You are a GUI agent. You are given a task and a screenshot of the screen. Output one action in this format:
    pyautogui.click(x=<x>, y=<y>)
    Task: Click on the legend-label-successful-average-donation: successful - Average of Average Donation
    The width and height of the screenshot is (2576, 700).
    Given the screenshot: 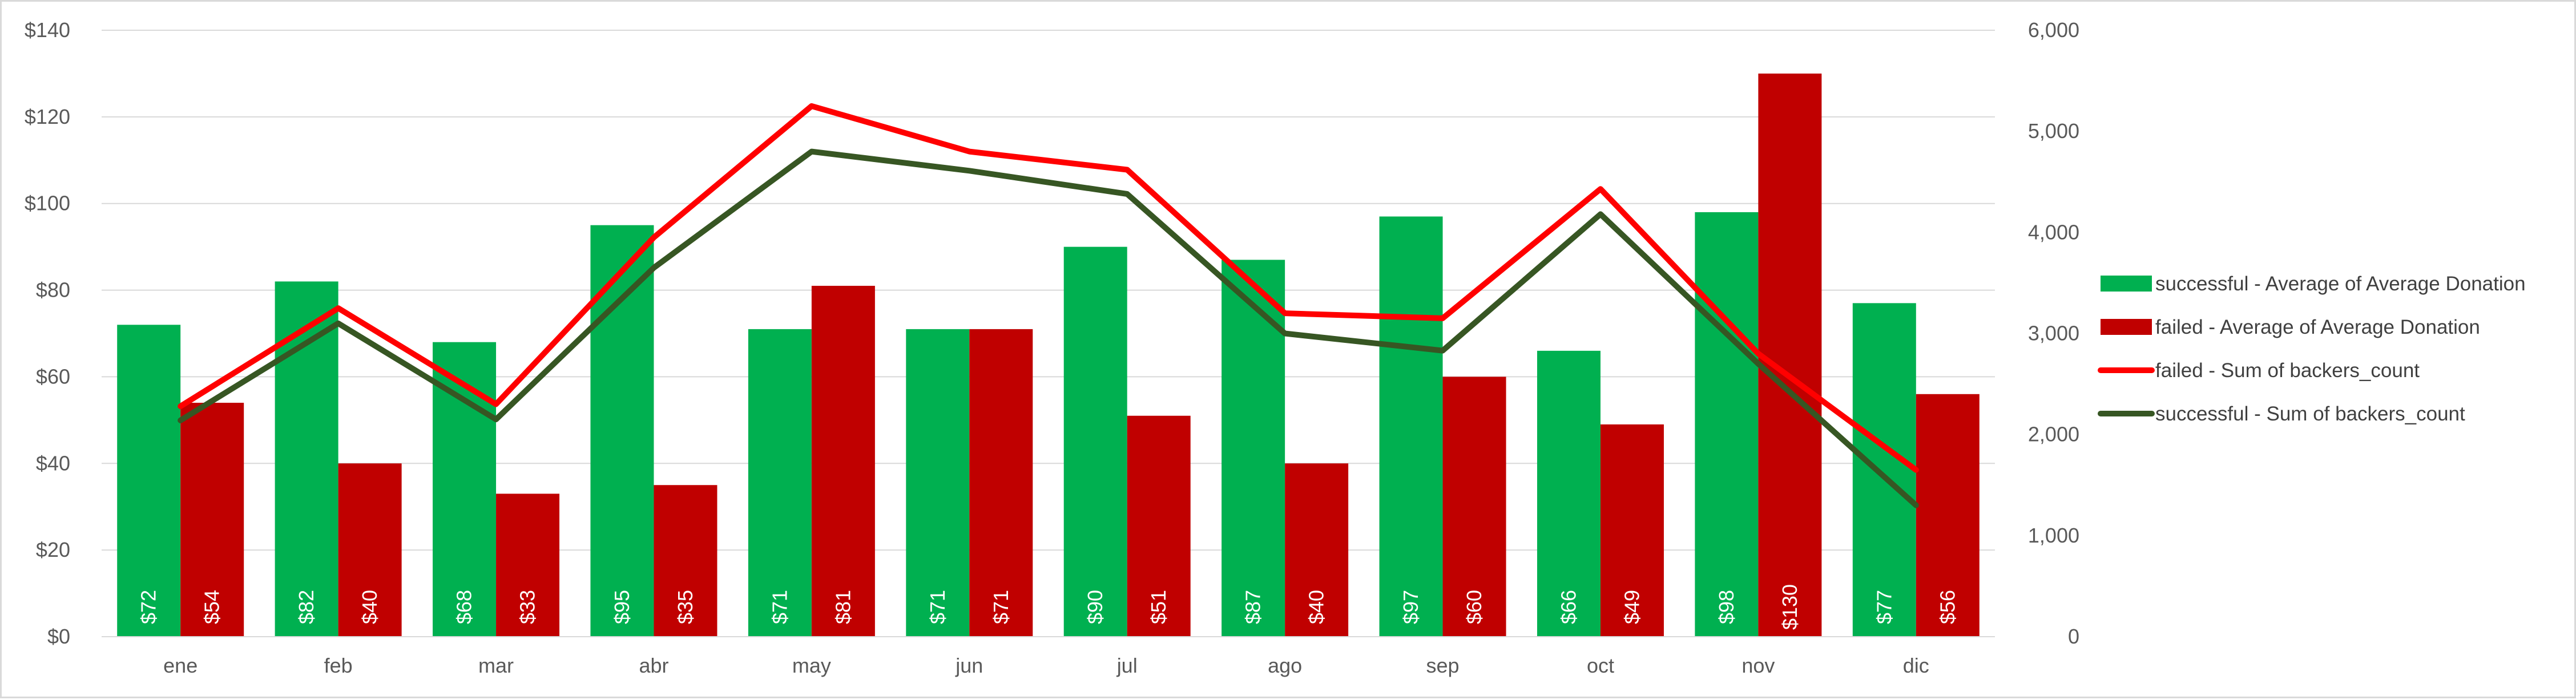 What is the action you would take?
    pyautogui.click(x=2341, y=284)
    